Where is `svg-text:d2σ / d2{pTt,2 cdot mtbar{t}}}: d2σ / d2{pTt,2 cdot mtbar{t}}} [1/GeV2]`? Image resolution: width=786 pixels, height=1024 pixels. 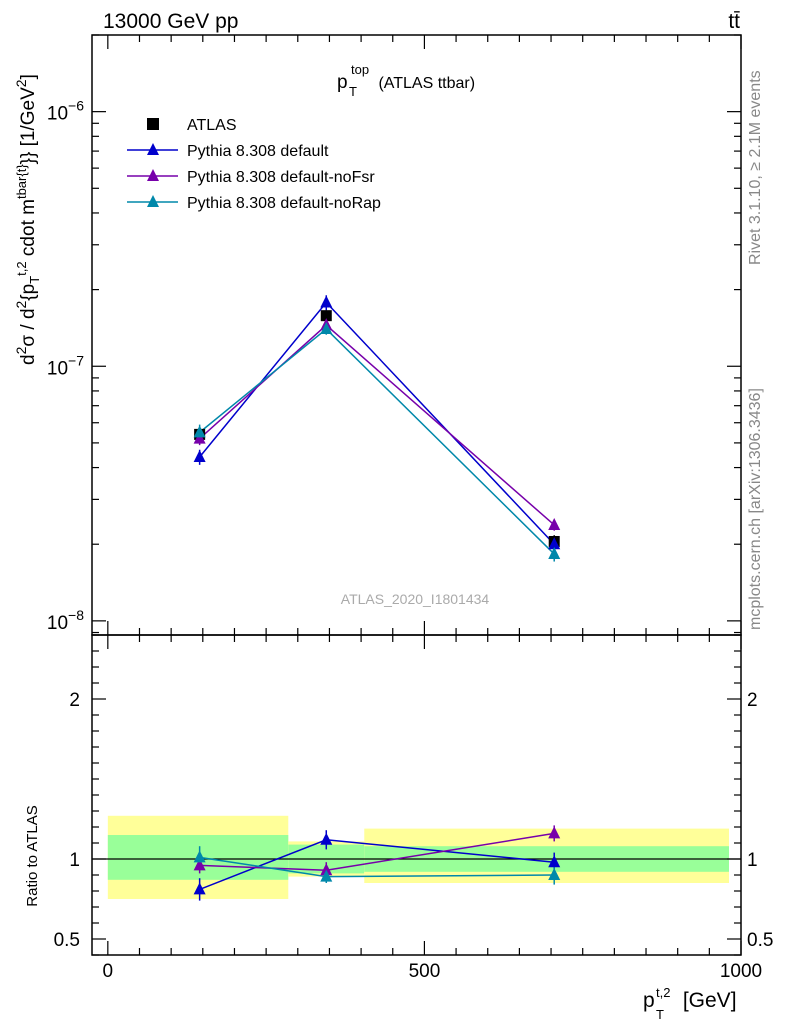
svg-text:d2σ / d2{pTt,2 cdot mtbar{t}}}: d2σ / d2{pTt,2 cdot mtbar{t}}} [1/GeV2] is located at coordinates (27, 219).